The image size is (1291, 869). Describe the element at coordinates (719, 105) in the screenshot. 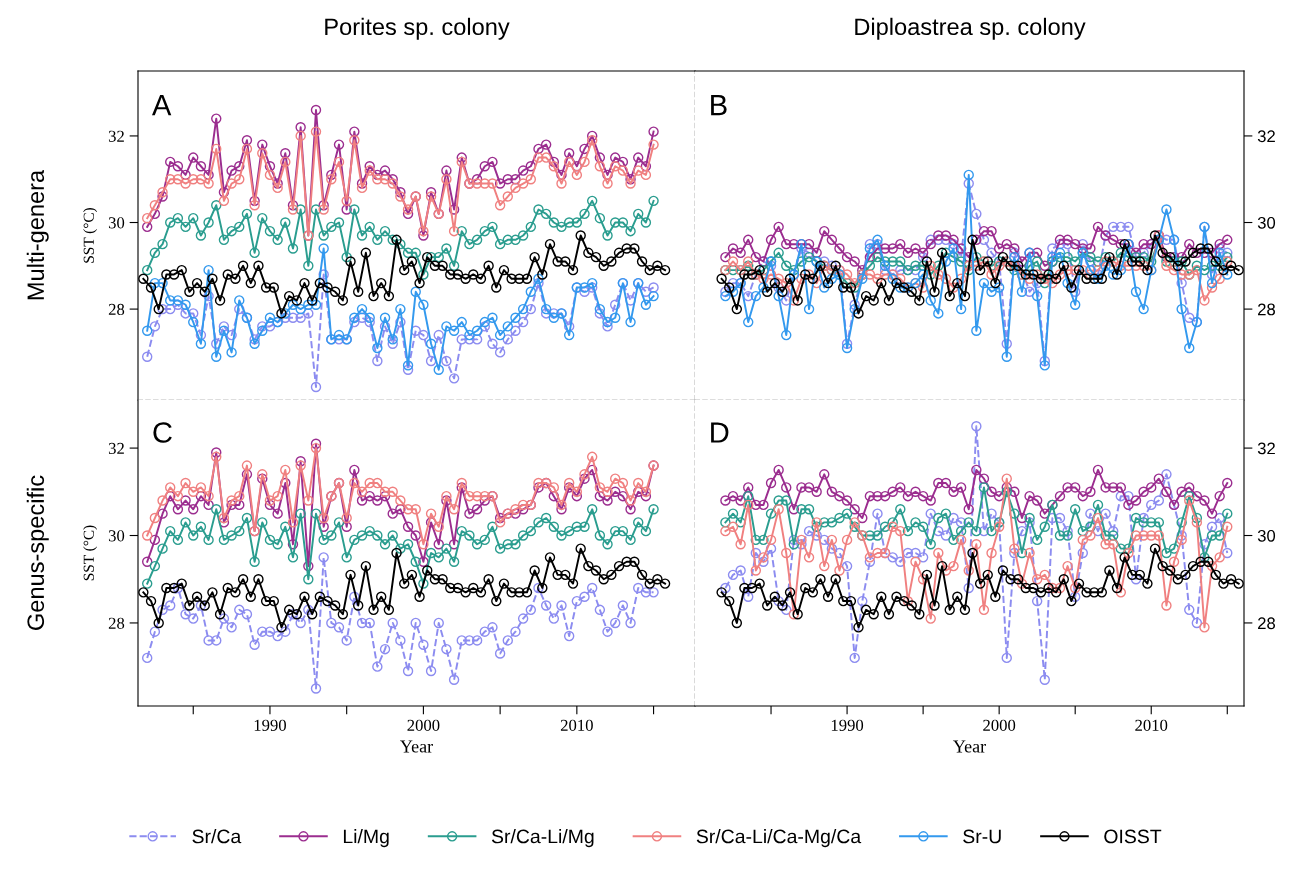

I see `annotation: B` at that location.